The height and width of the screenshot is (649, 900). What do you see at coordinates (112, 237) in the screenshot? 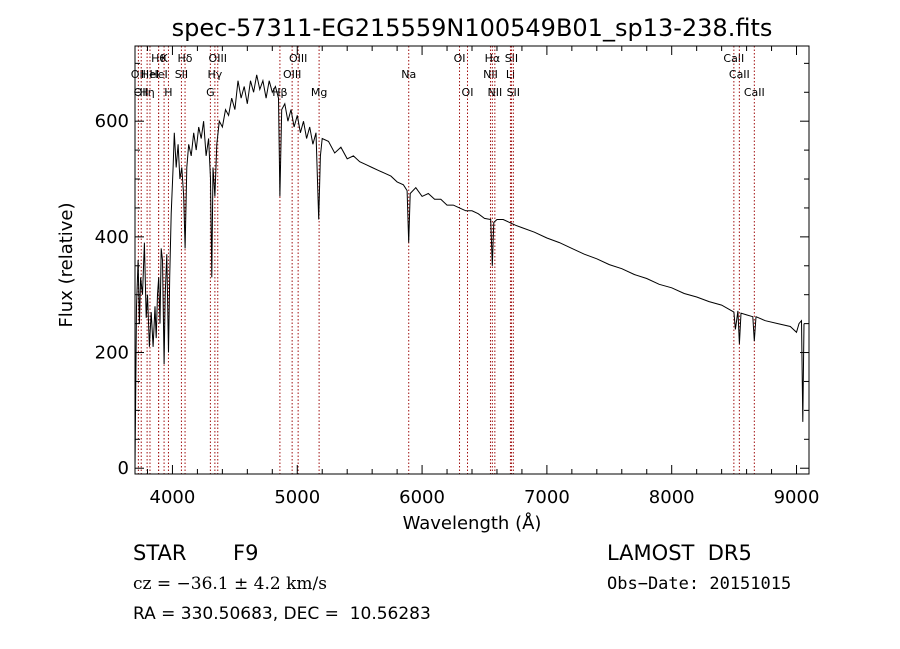
I see `y-tick-label: 400` at bounding box center [112, 237].